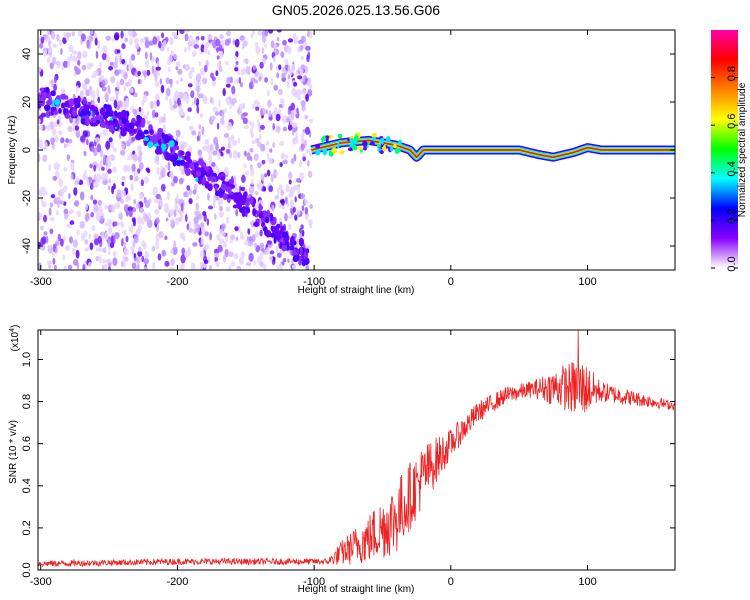 This screenshot has width=750, height=600. Describe the element at coordinates (27, 569) in the screenshot. I see `y-tick-label: 0.0` at that location.